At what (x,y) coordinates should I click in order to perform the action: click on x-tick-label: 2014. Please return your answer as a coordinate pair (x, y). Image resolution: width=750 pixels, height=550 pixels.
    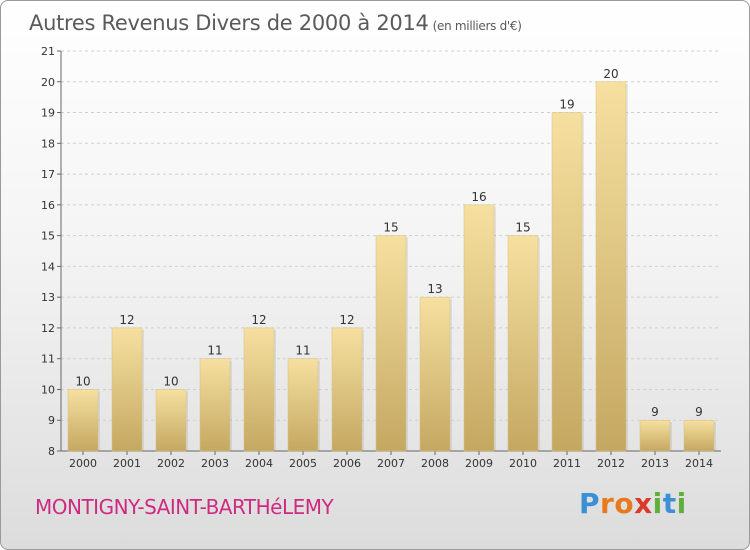
    Looking at the image, I should click on (699, 463).